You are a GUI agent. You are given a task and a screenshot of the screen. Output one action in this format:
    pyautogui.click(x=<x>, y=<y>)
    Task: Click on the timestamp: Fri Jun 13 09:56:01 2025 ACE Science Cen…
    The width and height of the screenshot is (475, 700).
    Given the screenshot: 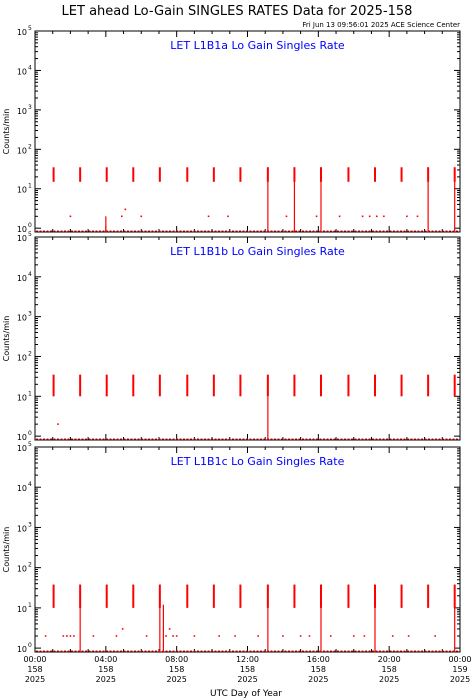 What is the action you would take?
    pyautogui.click(x=381, y=25)
    